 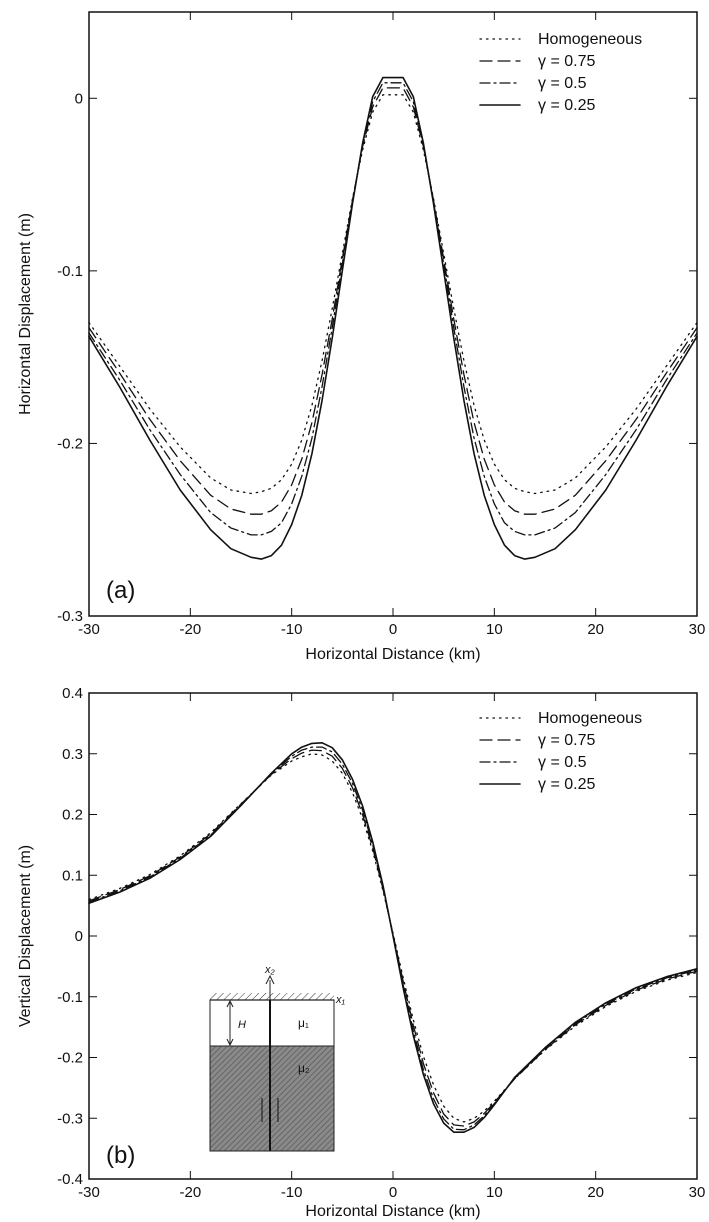 What do you see at coordinates (270, 970) in the screenshot?
I see `inset-x2-label: x₂` at bounding box center [270, 970].